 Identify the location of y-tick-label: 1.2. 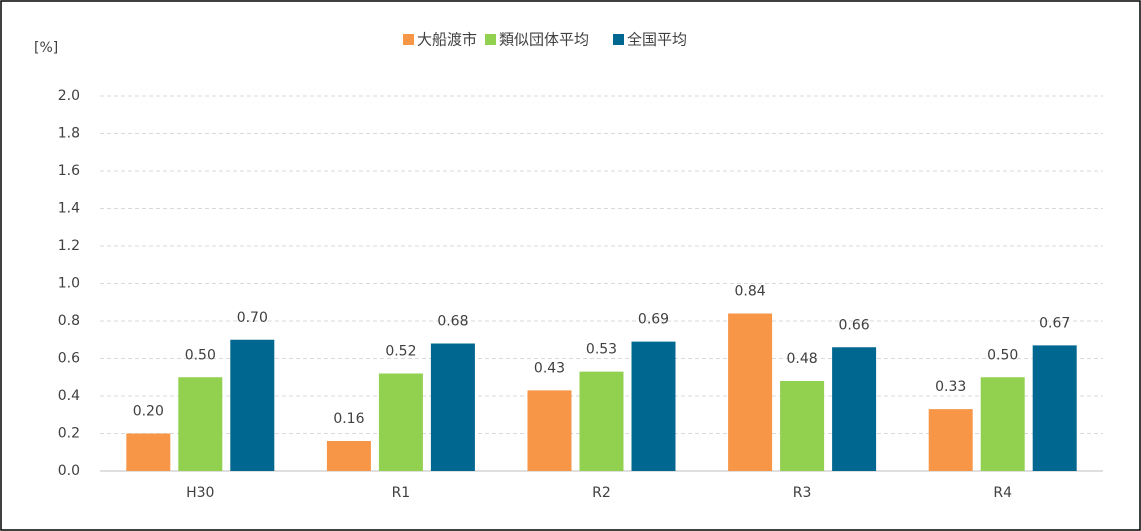
(69, 246).